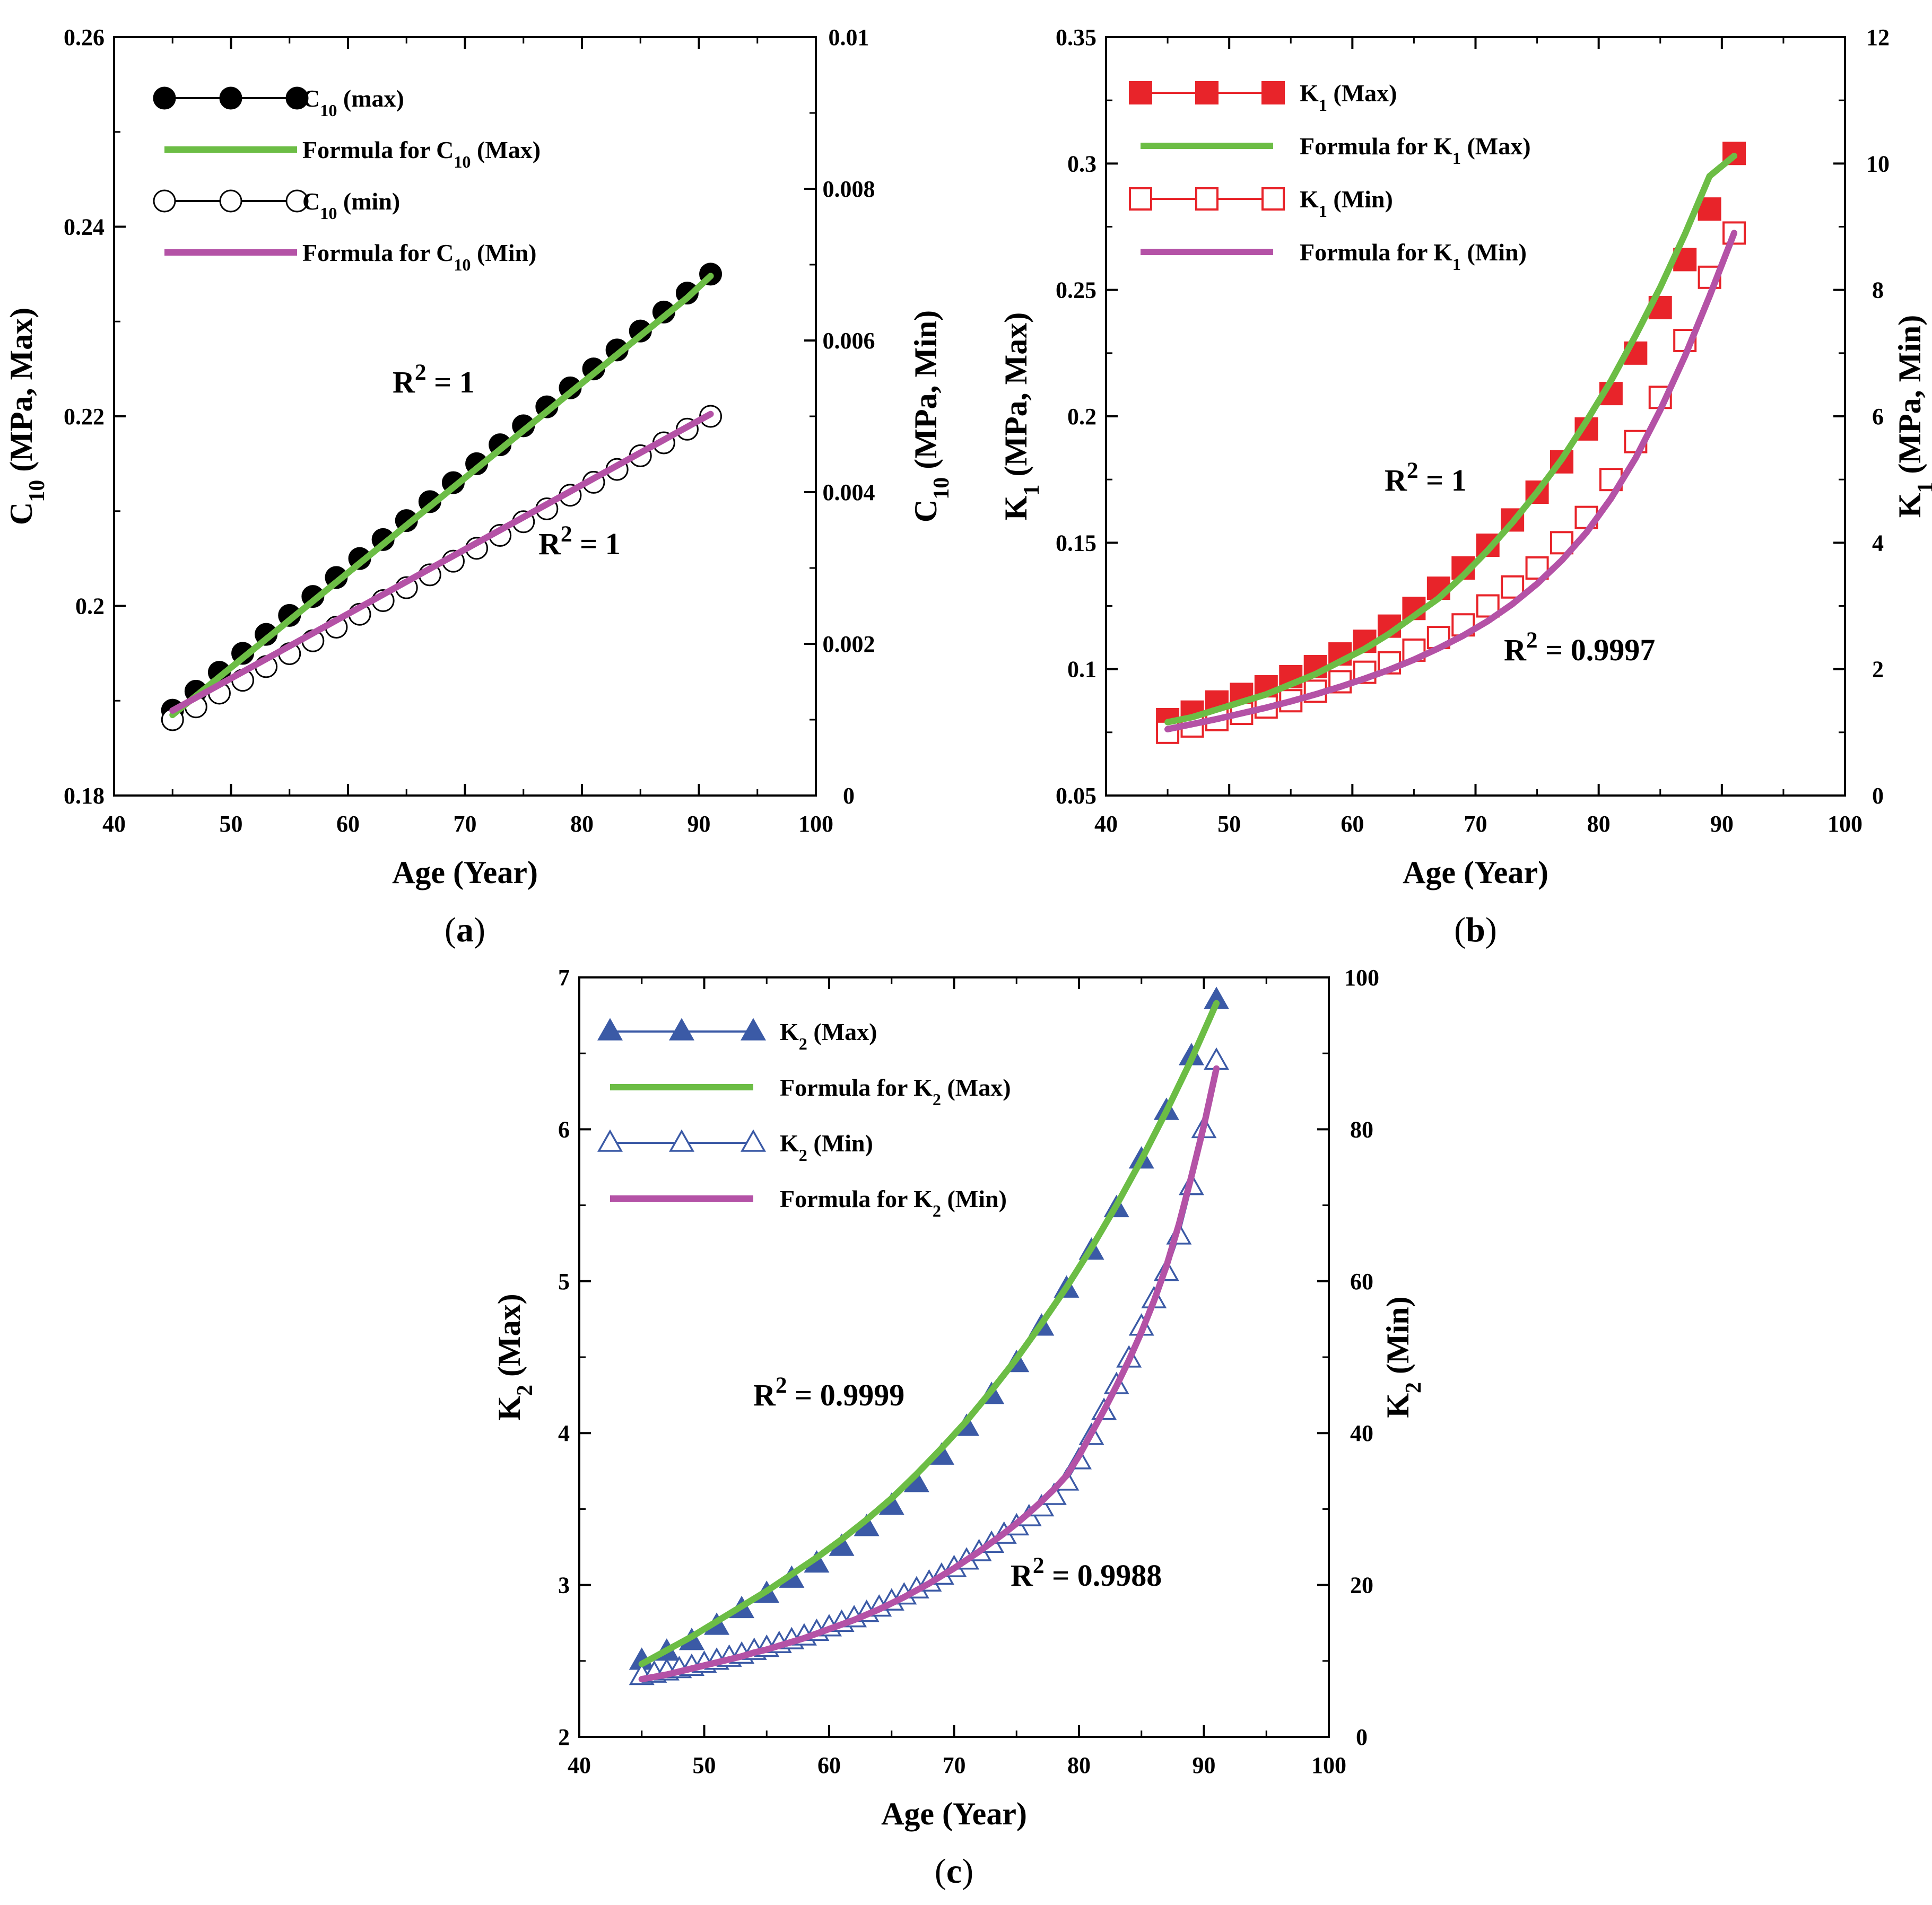 The height and width of the screenshot is (1905, 1932). I want to click on y-left-tick-label: 0.35, so click(1076, 37).